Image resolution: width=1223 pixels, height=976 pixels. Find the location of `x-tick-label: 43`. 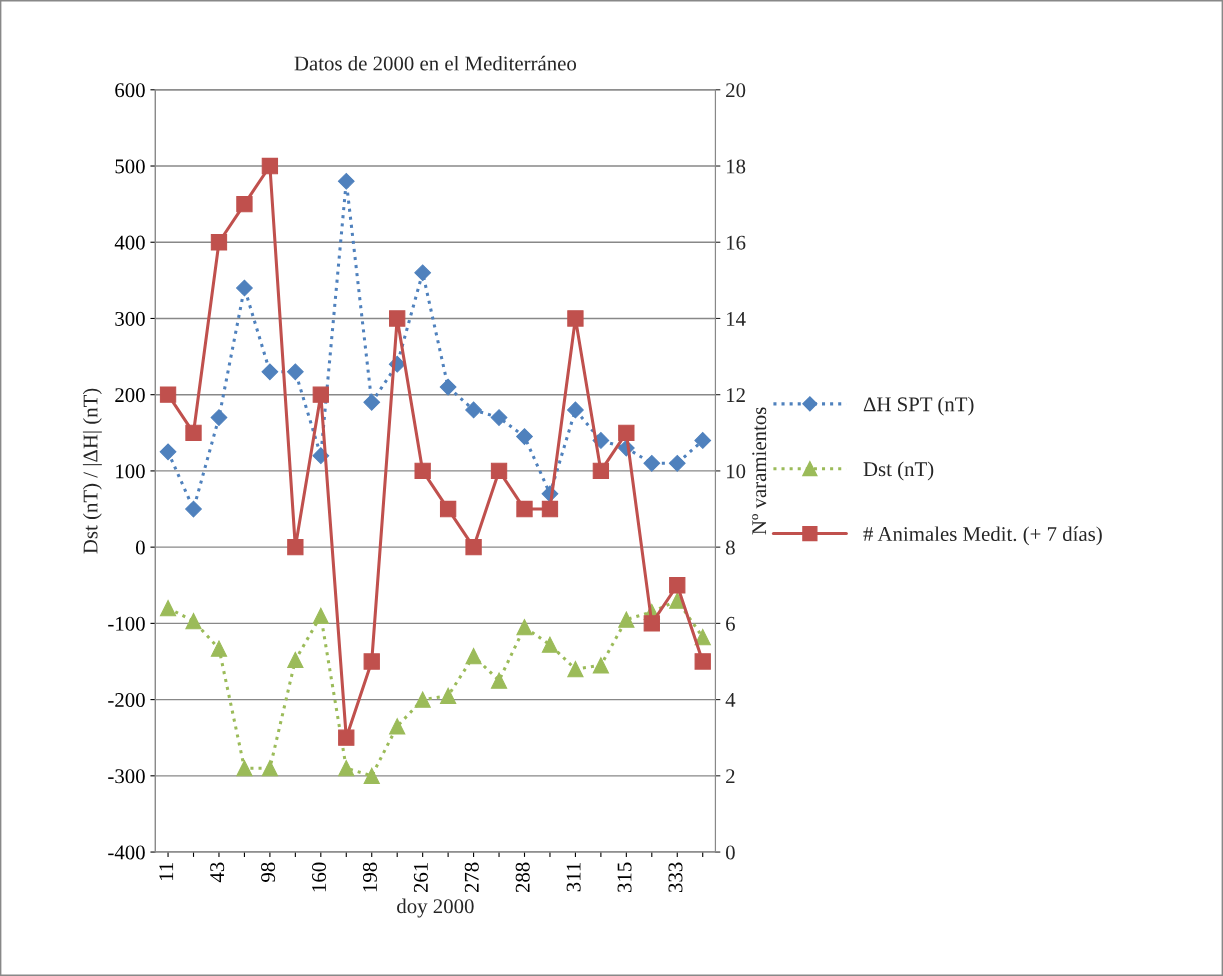

x-tick-label: 43 is located at coordinates (217, 872).